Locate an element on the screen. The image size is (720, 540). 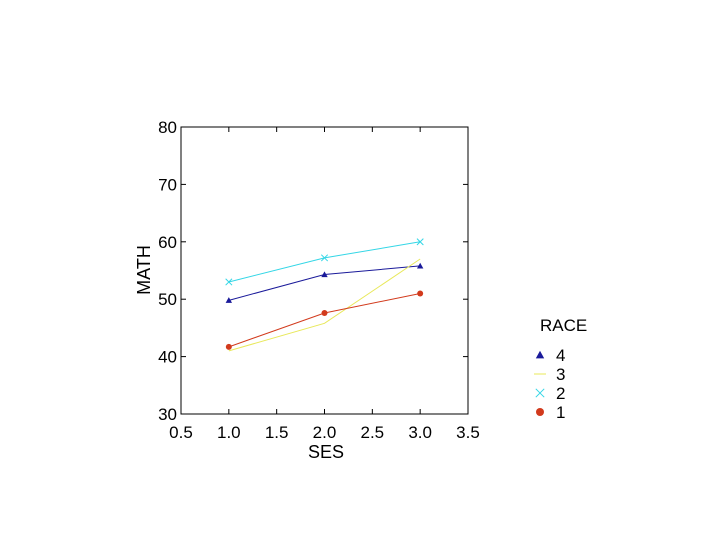
x-tick-label: 0.5 is located at coordinates (181, 432).